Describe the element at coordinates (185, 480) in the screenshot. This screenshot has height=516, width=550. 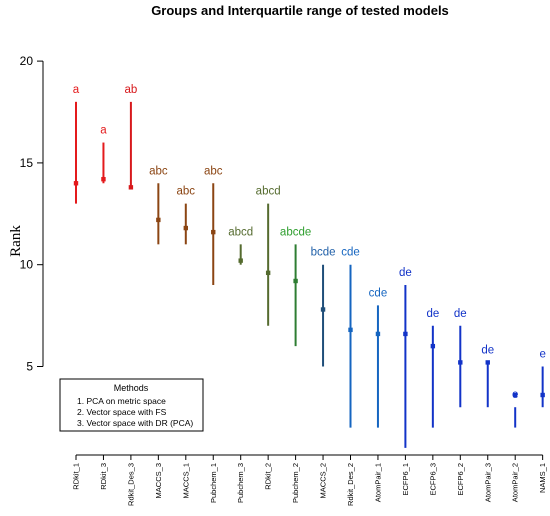
I see `x-tick-label: MACCS_1` at that location.